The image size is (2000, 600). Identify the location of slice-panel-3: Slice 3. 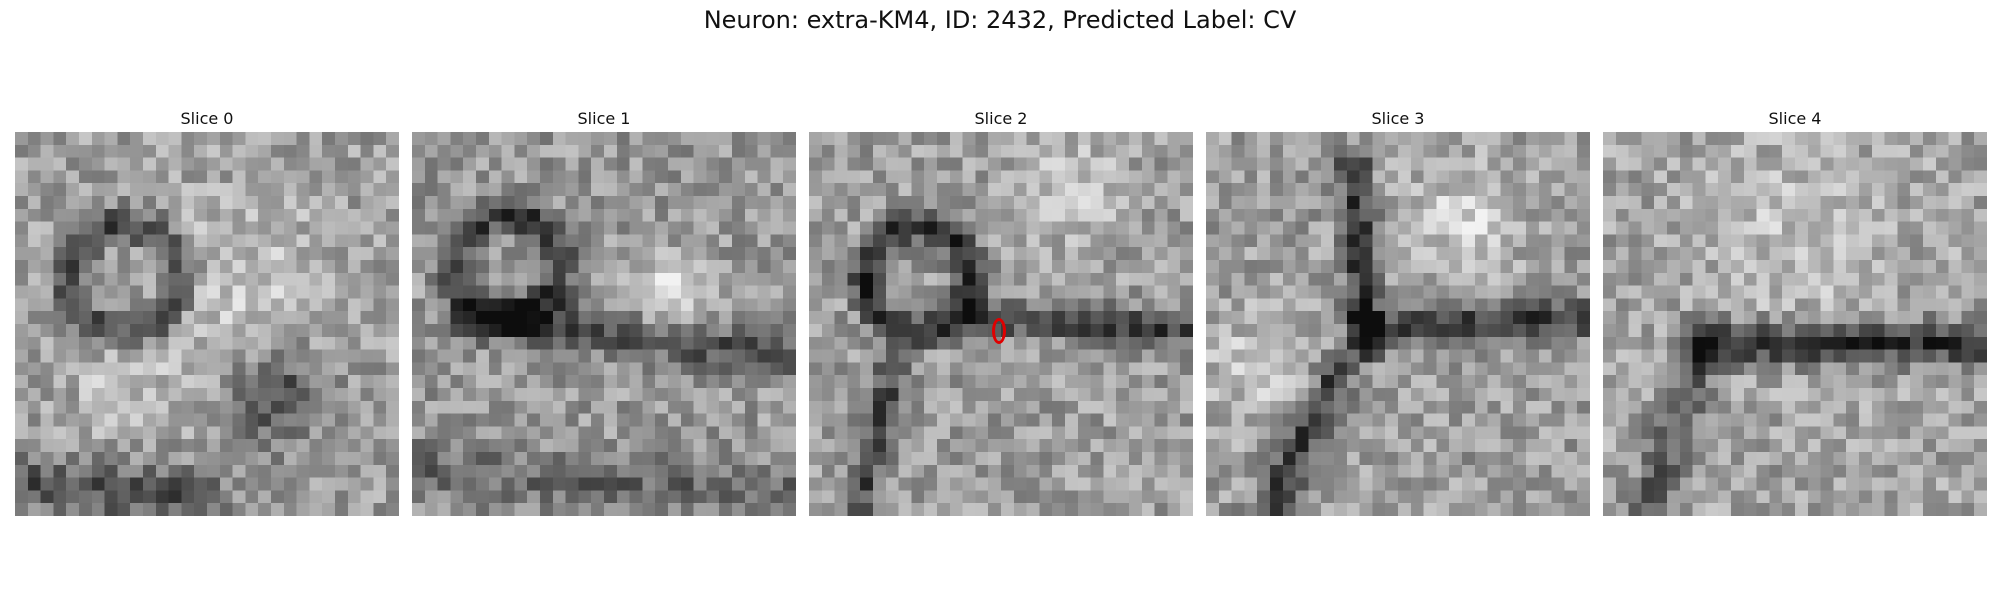
(1398, 312).